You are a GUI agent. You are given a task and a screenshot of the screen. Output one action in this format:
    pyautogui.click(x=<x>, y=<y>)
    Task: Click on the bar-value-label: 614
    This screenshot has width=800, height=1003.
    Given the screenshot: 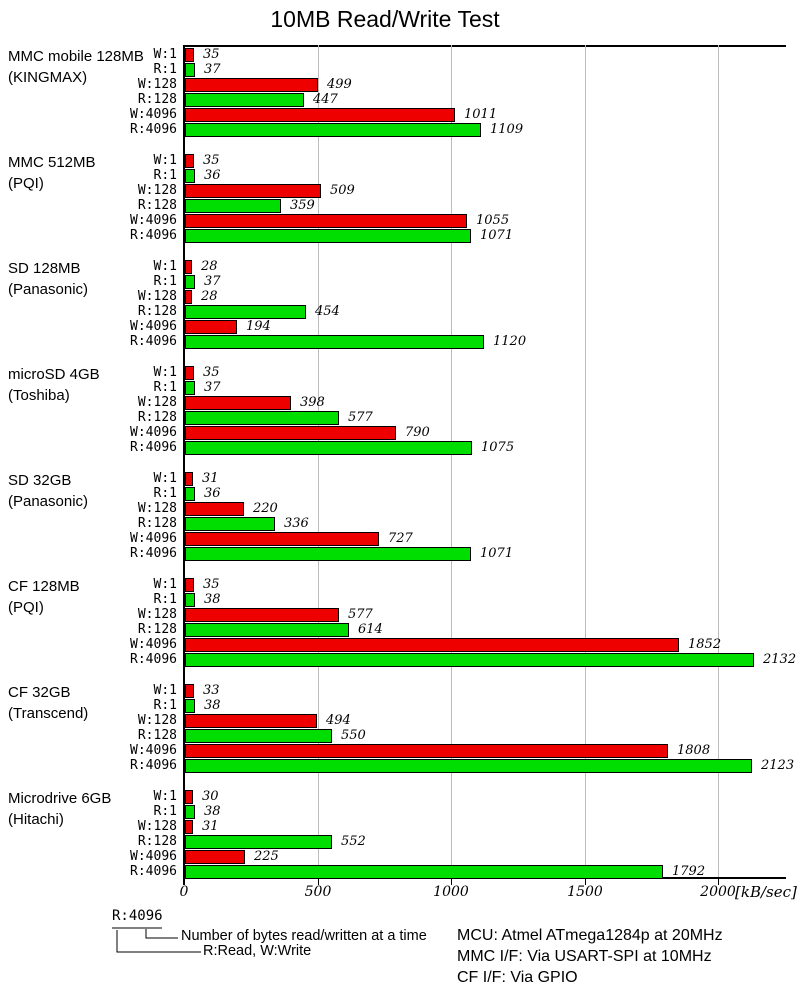 What is the action you would take?
    pyautogui.click(x=370, y=629)
    